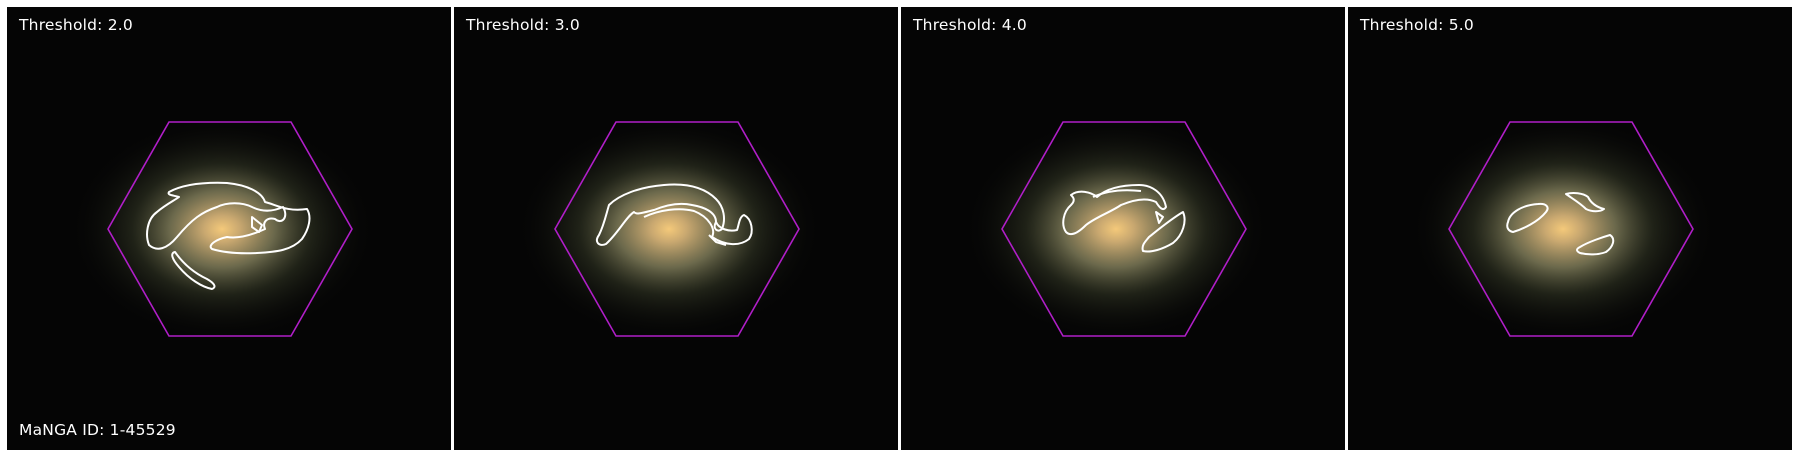 The width and height of the screenshot is (1800, 457). I want to click on threshold-title: Threshold: 5.0, so click(1417, 25).